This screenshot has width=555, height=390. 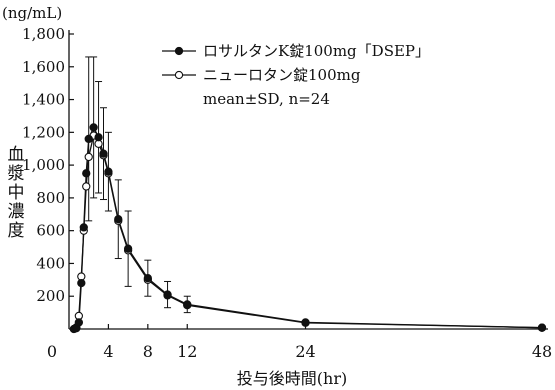 What do you see at coordinates (108, 351) in the screenshot?
I see `x-tick-label: 4` at bounding box center [108, 351].